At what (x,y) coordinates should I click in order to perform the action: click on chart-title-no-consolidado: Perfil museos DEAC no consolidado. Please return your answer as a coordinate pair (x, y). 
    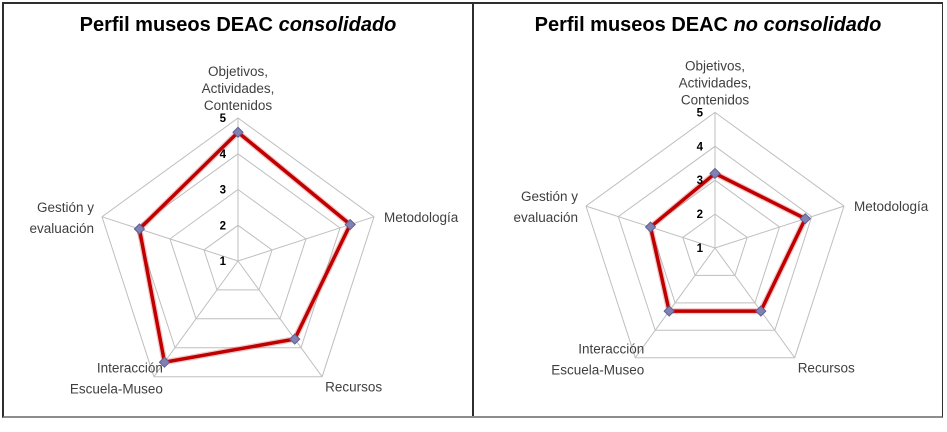
    Looking at the image, I should click on (708, 25).